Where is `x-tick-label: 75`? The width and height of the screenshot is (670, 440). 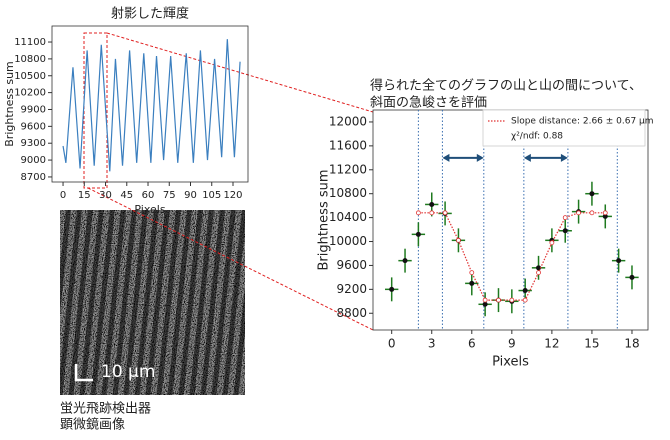
x-tick-label: 75 is located at coordinates (169, 195).